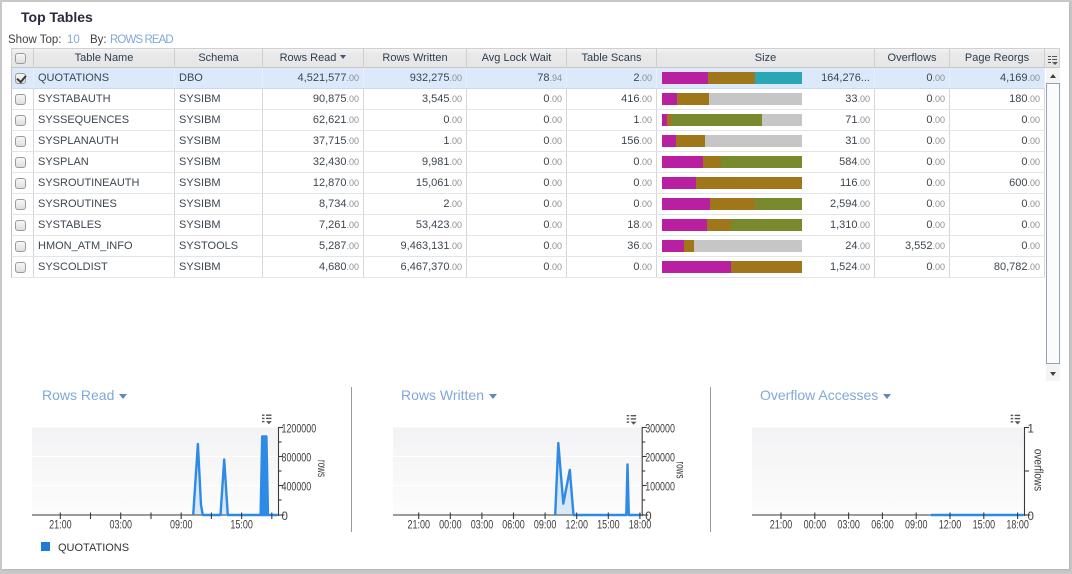 The image size is (1072, 574). I want to click on svg-text: 200000, so click(660, 459).